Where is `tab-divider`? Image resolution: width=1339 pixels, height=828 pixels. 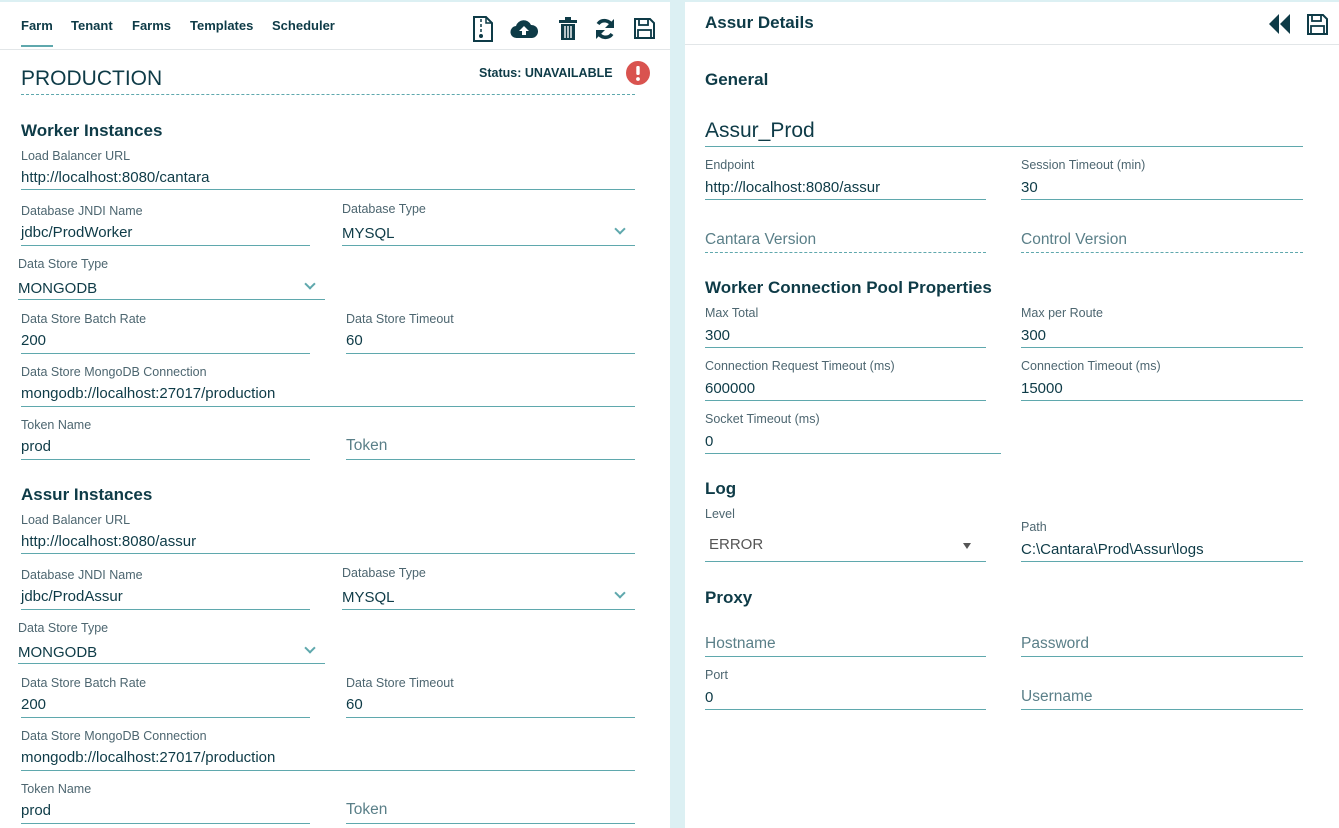
tab-divider is located at coordinates (335, 49).